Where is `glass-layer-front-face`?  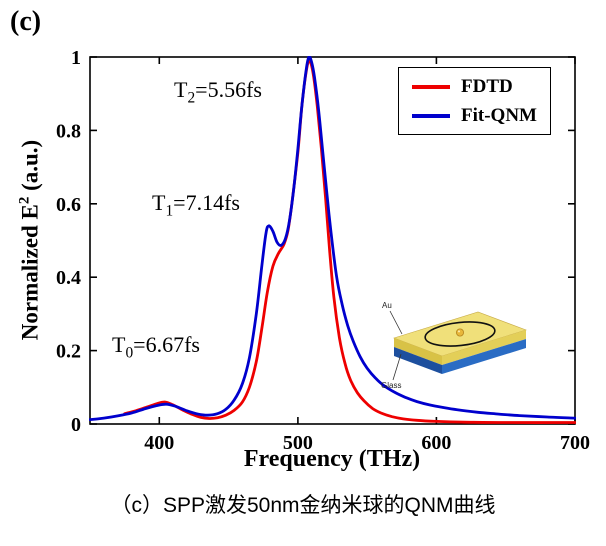
glass-layer-front-face is located at coordinates (484, 356).